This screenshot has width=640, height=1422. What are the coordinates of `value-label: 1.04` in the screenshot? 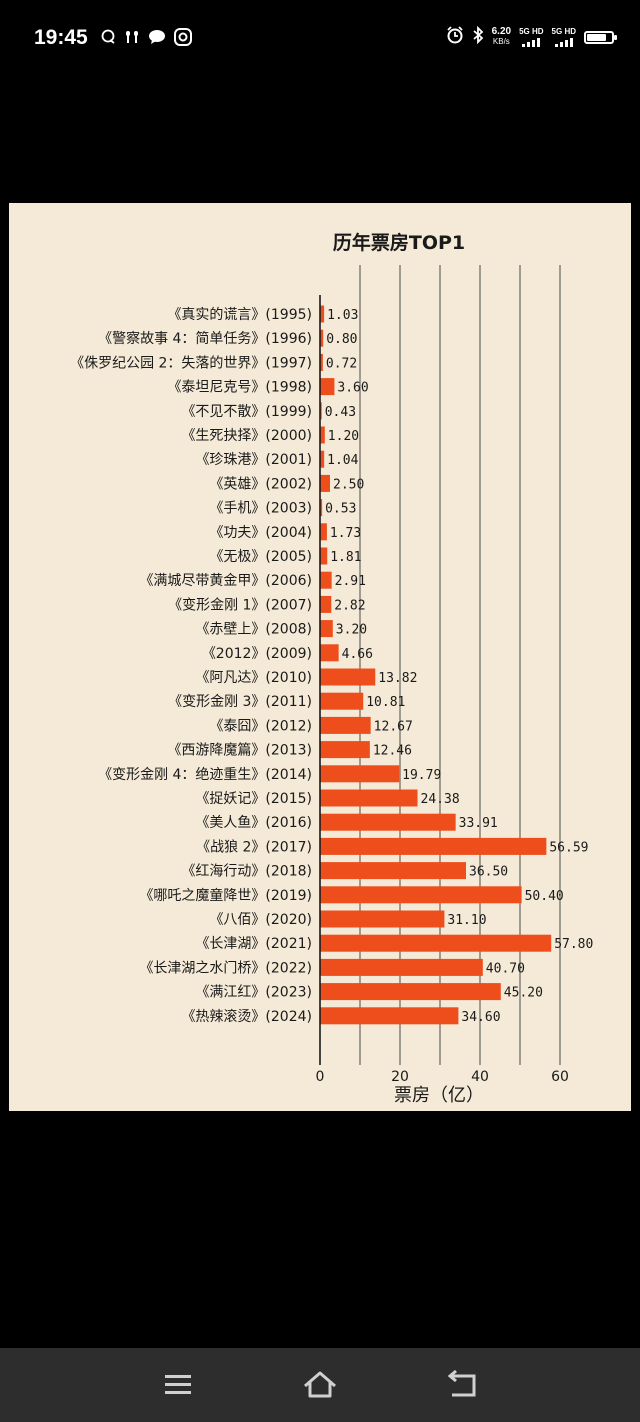 It's located at (342, 460).